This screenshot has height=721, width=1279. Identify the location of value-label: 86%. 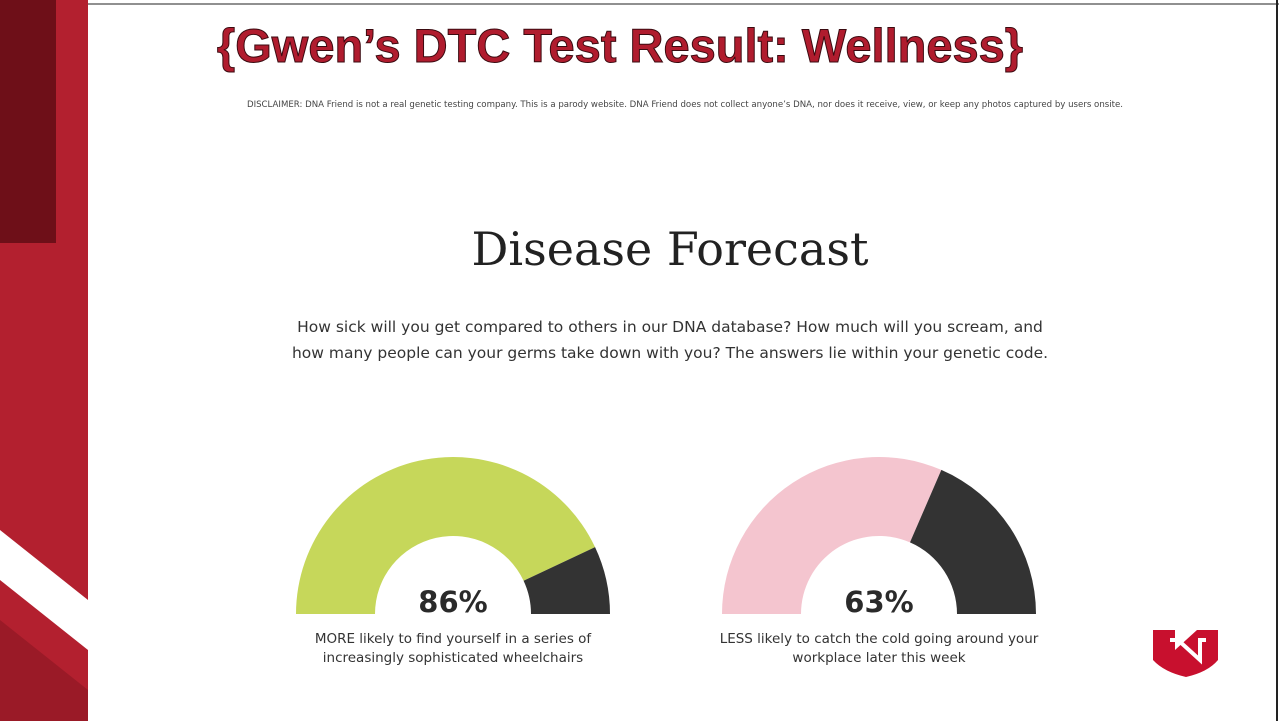
(452, 602).